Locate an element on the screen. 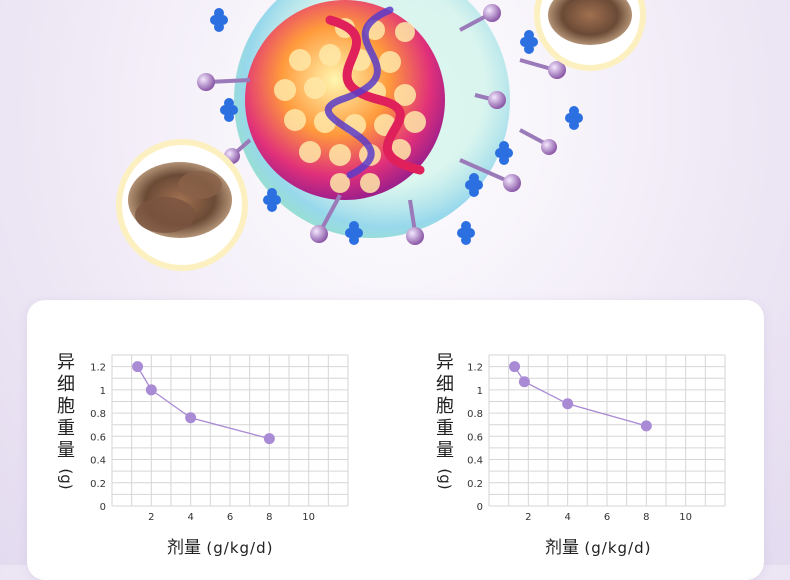  mushroom-medallion-right is located at coordinates (590, 35).